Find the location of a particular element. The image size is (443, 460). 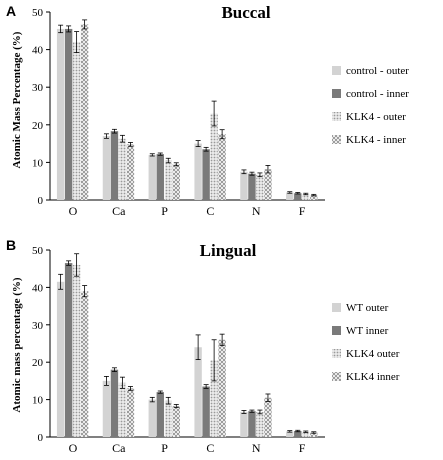

legend-label: control - outer is located at coordinates (377, 71).